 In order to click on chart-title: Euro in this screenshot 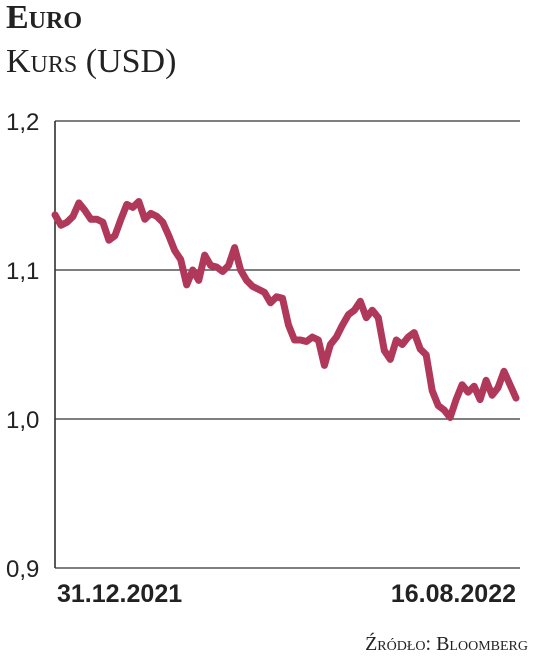, I will do `click(44, 18)`.